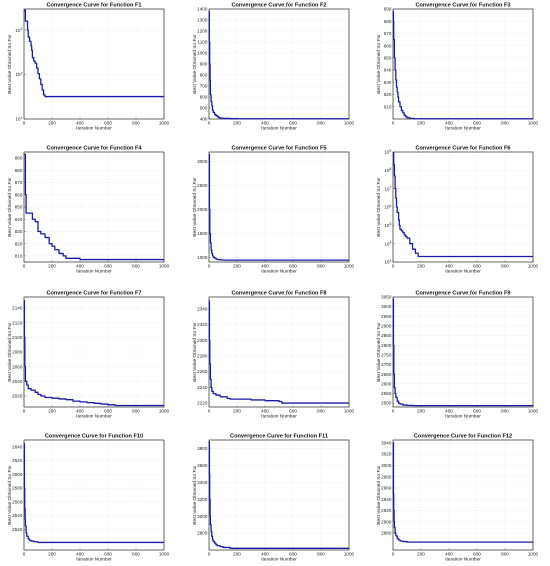  What do you see at coordinates (386, 326) in the screenshot?
I see `y-tick-label: 2900` at bounding box center [386, 326].